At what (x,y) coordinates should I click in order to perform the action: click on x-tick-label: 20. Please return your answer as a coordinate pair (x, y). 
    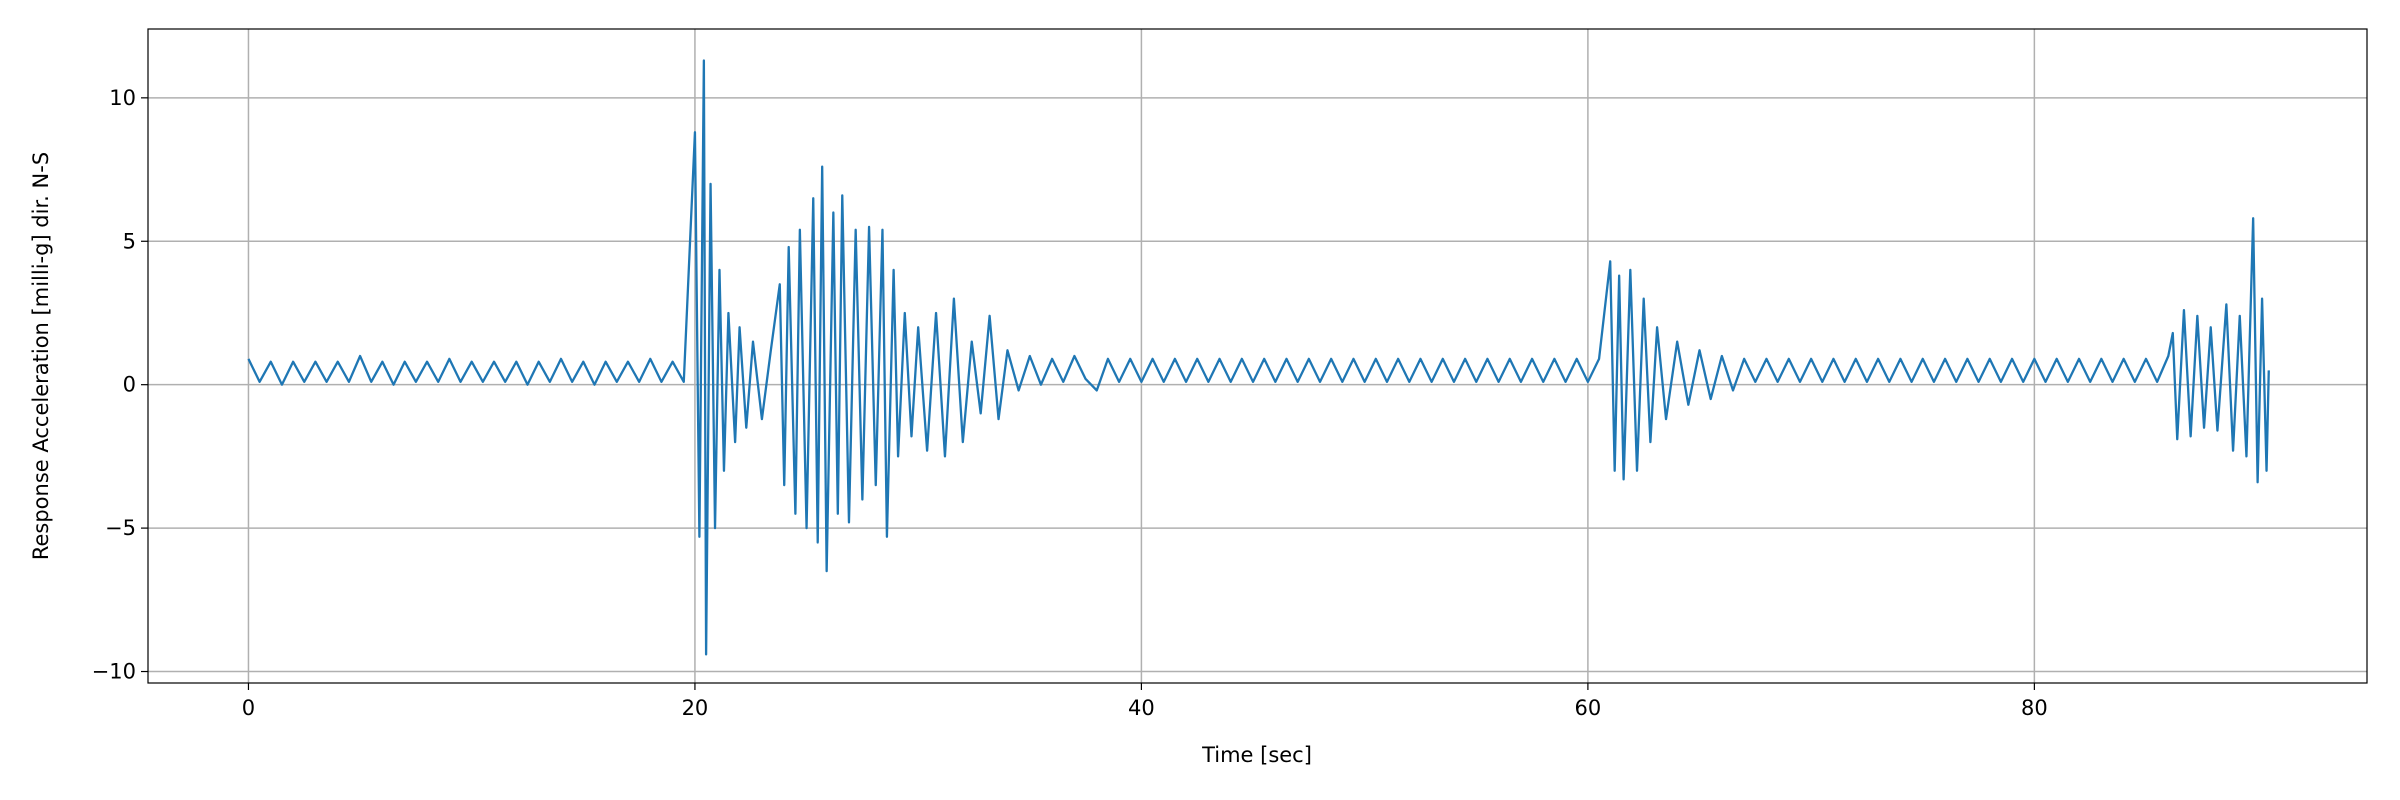
    Looking at the image, I should click on (695, 708).